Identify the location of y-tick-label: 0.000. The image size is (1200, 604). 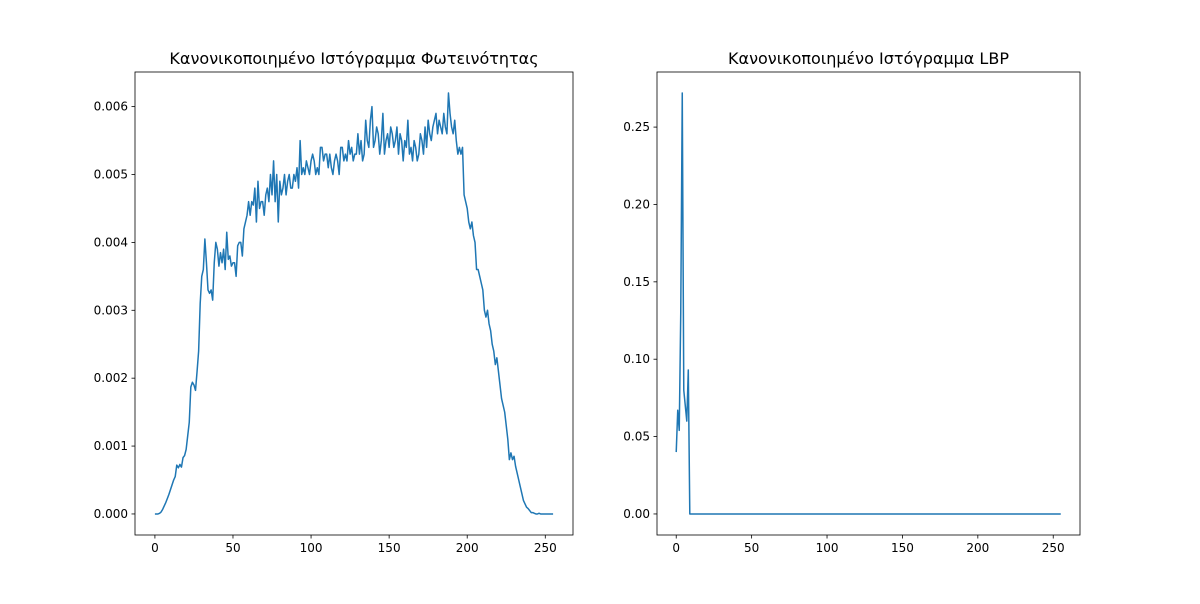
(111, 514).